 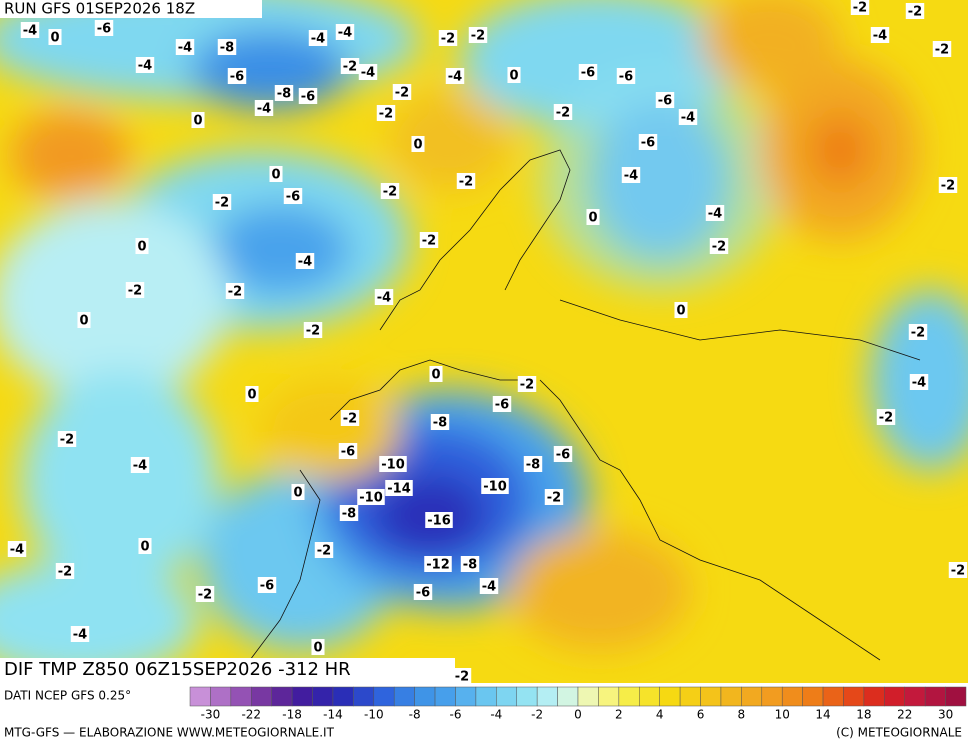 What do you see at coordinates (333, 715) in the screenshot?
I see `legend-label: -14` at bounding box center [333, 715].